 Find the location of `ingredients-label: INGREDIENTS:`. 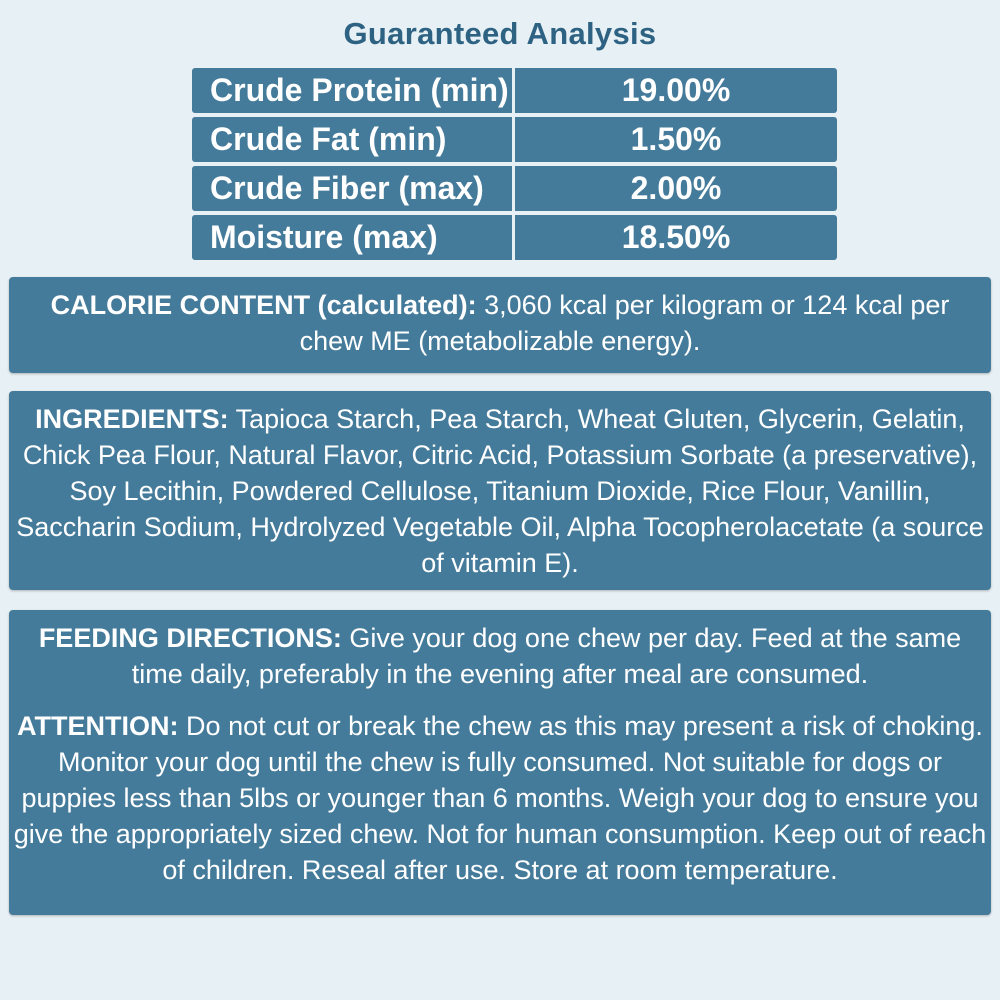

ingredients-label: INGREDIENTS: is located at coordinates (132, 419).